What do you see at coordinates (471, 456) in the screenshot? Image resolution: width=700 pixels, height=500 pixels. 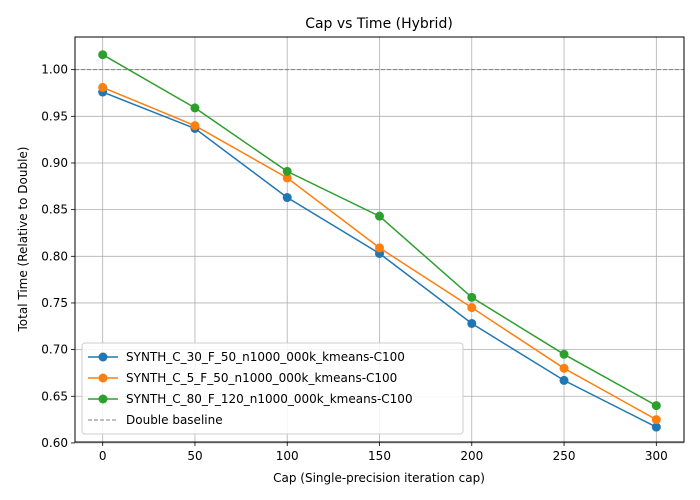 I see `x-tick-label: 200` at bounding box center [471, 456].